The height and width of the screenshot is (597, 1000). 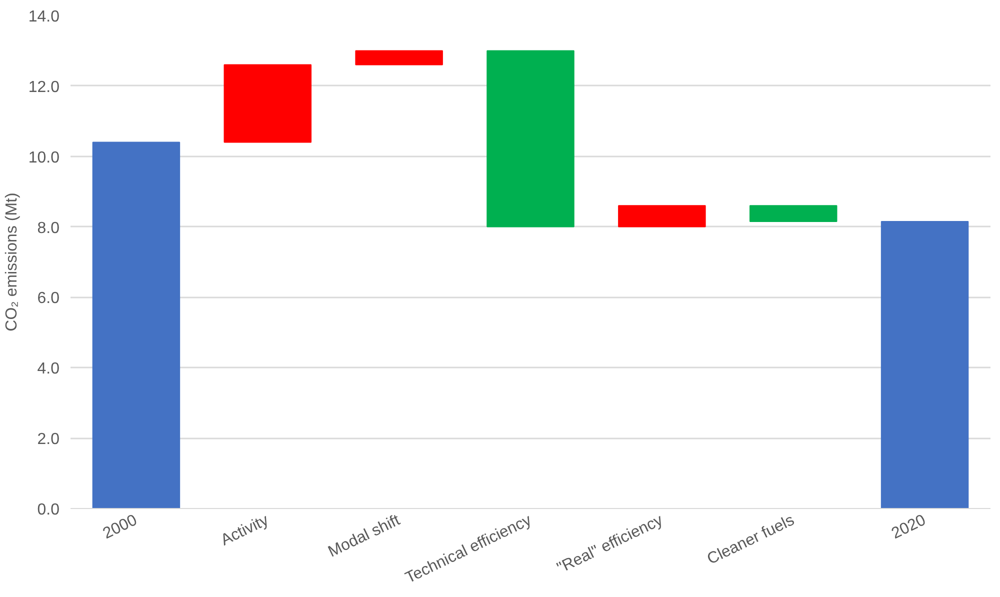 I want to click on y-tick-label: 4.0, so click(x=48, y=369).